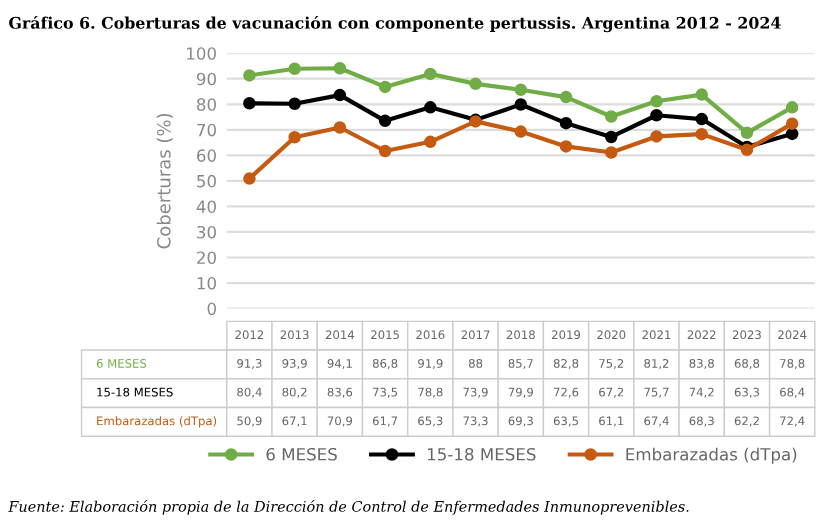  I want to click on y-tick-label: 20, so click(206, 258).